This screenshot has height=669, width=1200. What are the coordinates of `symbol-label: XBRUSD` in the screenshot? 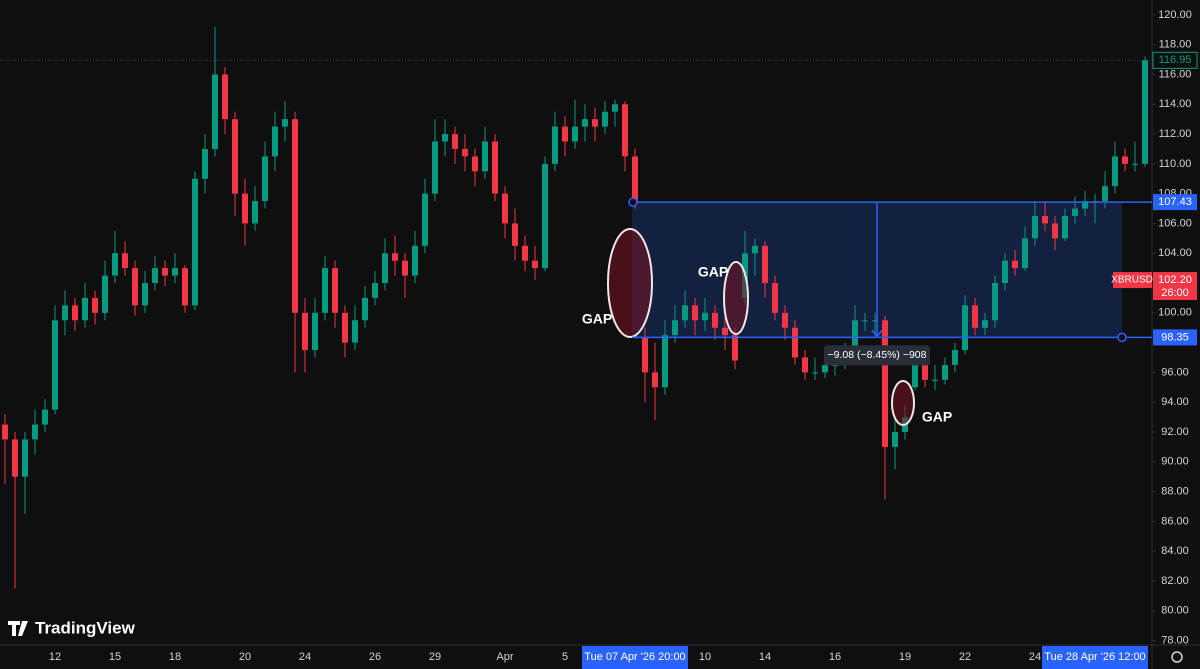 It's located at (1132, 280).